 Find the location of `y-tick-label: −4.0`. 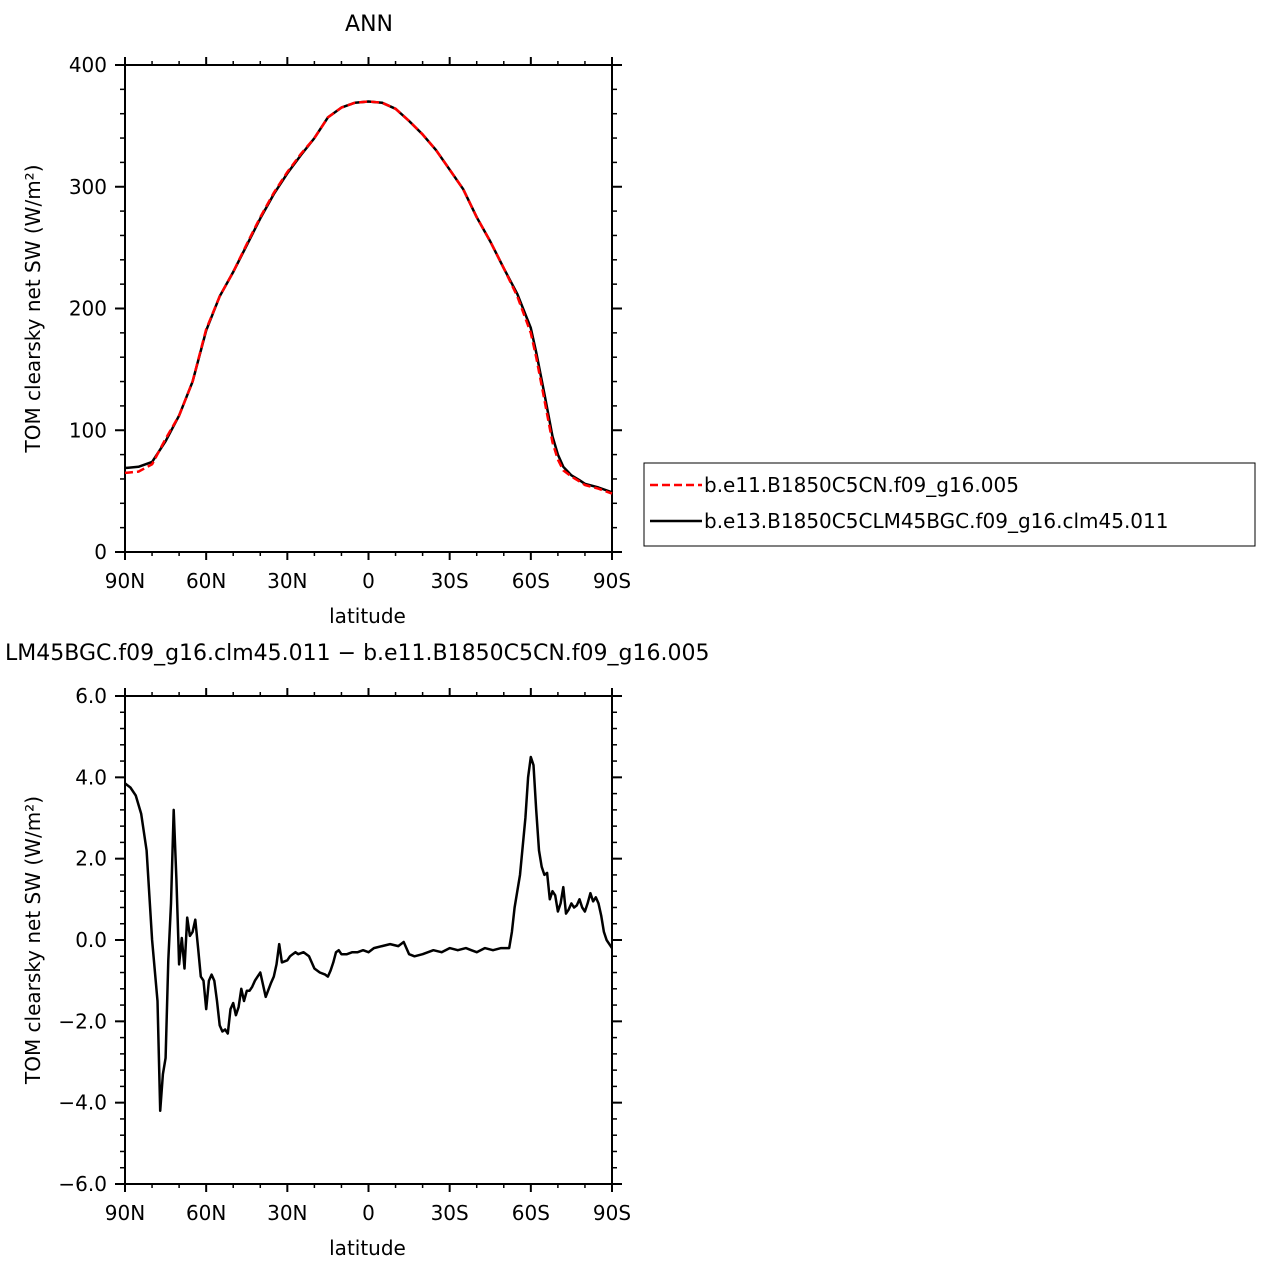

y-tick-label: −4.0 is located at coordinates (82, 1103).